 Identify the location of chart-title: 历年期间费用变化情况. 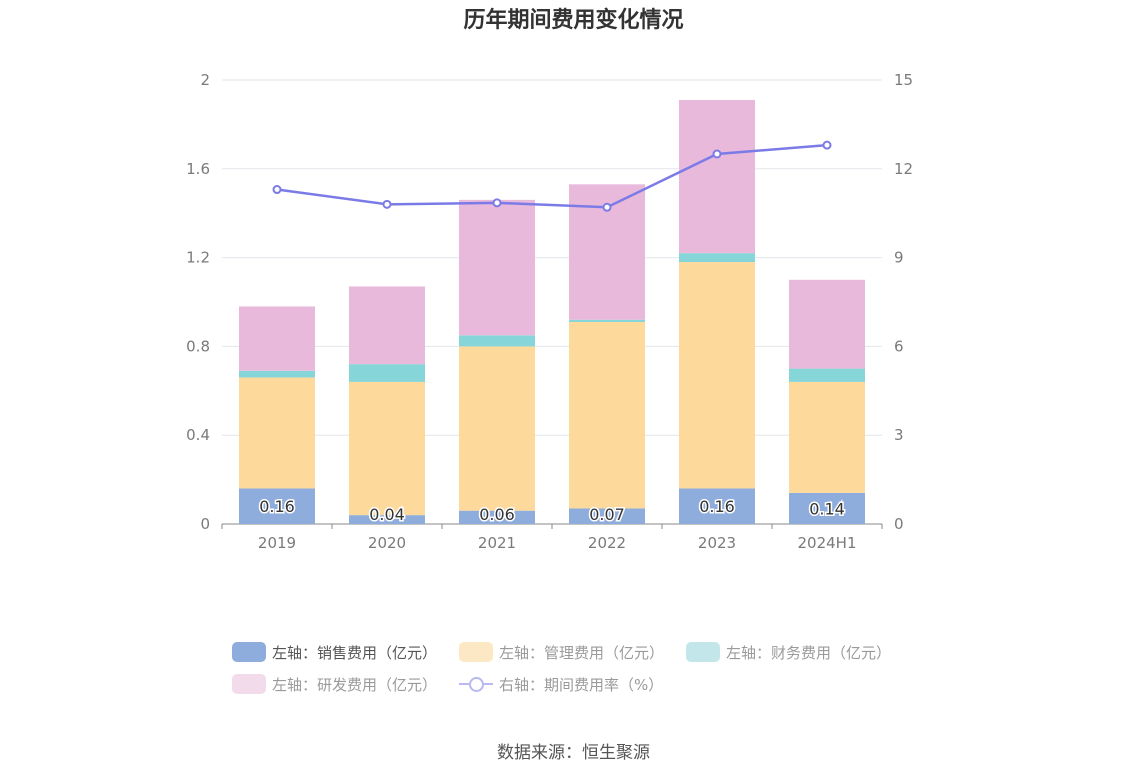
(573, 20).